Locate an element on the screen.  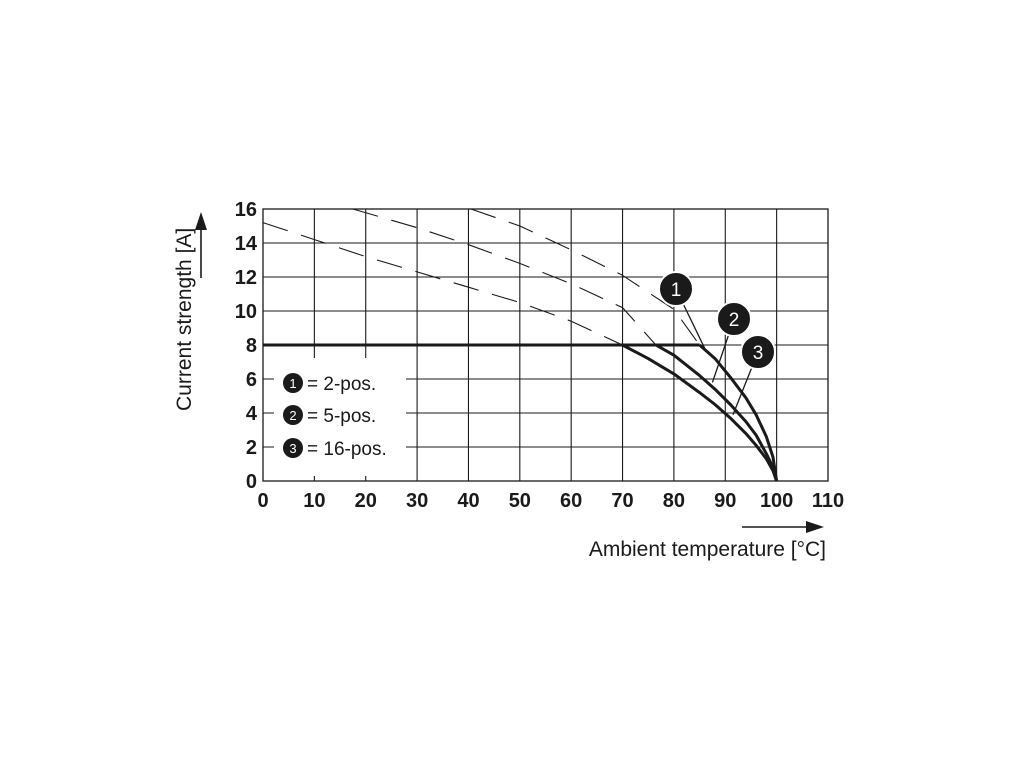
x-axis-label-group: Ambient temperature [°C] is located at coordinates (707, 541).